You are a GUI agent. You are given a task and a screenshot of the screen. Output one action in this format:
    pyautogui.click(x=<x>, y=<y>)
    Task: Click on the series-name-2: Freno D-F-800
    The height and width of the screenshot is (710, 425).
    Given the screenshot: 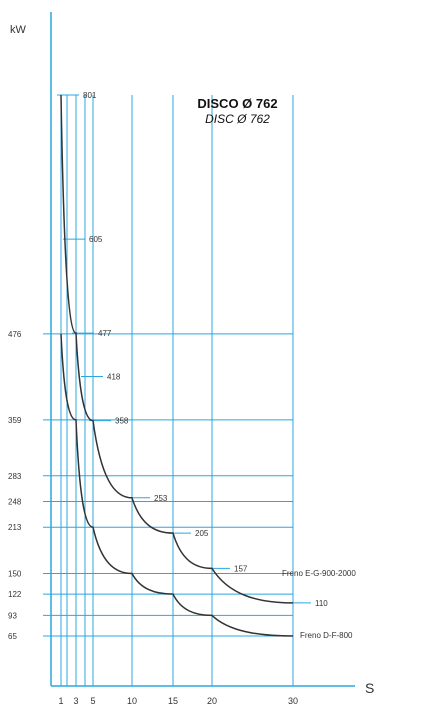 What is the action you would take?
    pyautogui.click(x=326, y=635)
    